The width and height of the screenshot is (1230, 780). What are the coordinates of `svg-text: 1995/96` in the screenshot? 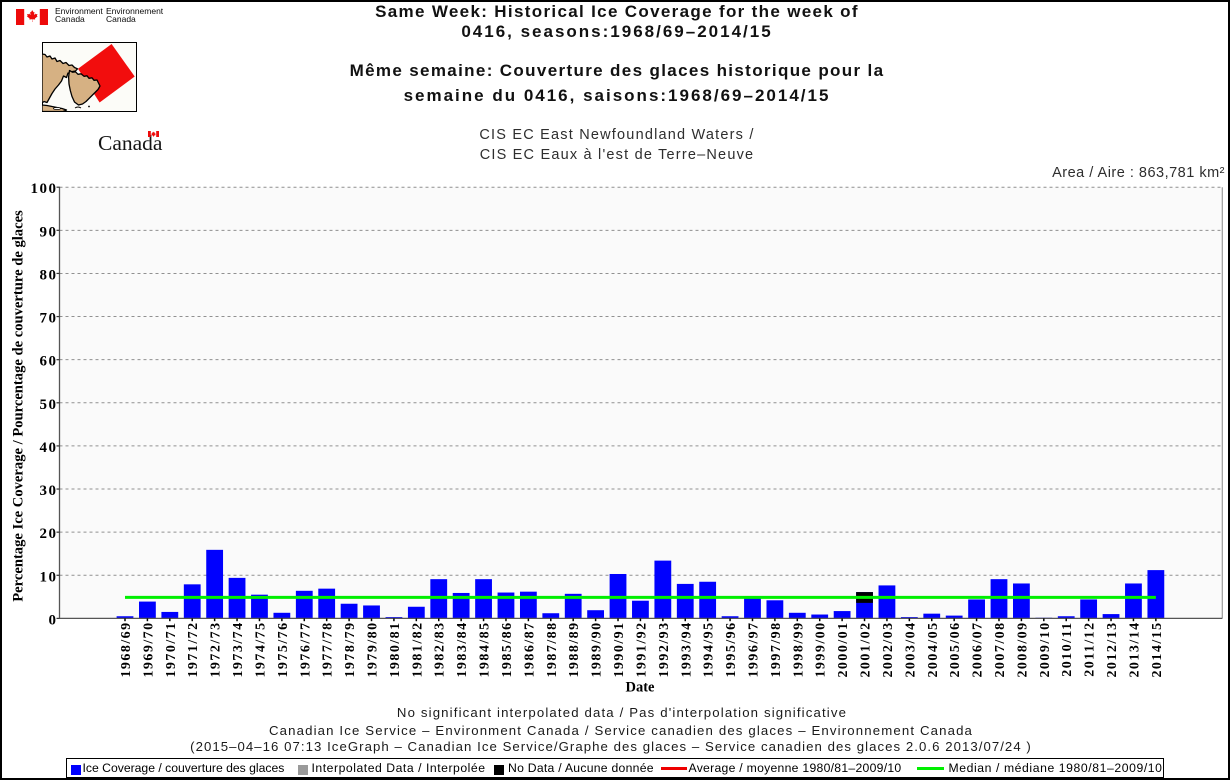 It's located at (731, 649).